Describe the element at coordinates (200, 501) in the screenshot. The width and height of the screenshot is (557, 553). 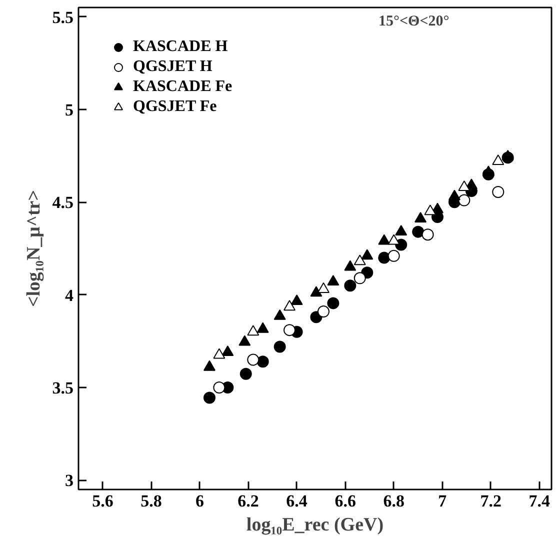
I see `x-tick-label: 6` at that location.